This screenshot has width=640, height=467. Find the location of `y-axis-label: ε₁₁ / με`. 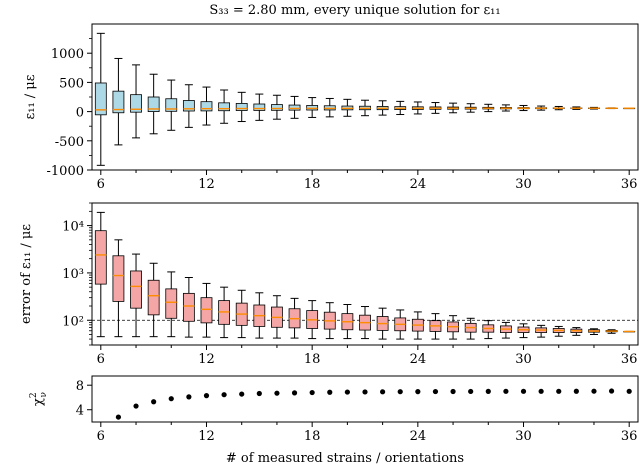

y-axis-label: ε₁₁ / με is located at coordinates (30, 96).